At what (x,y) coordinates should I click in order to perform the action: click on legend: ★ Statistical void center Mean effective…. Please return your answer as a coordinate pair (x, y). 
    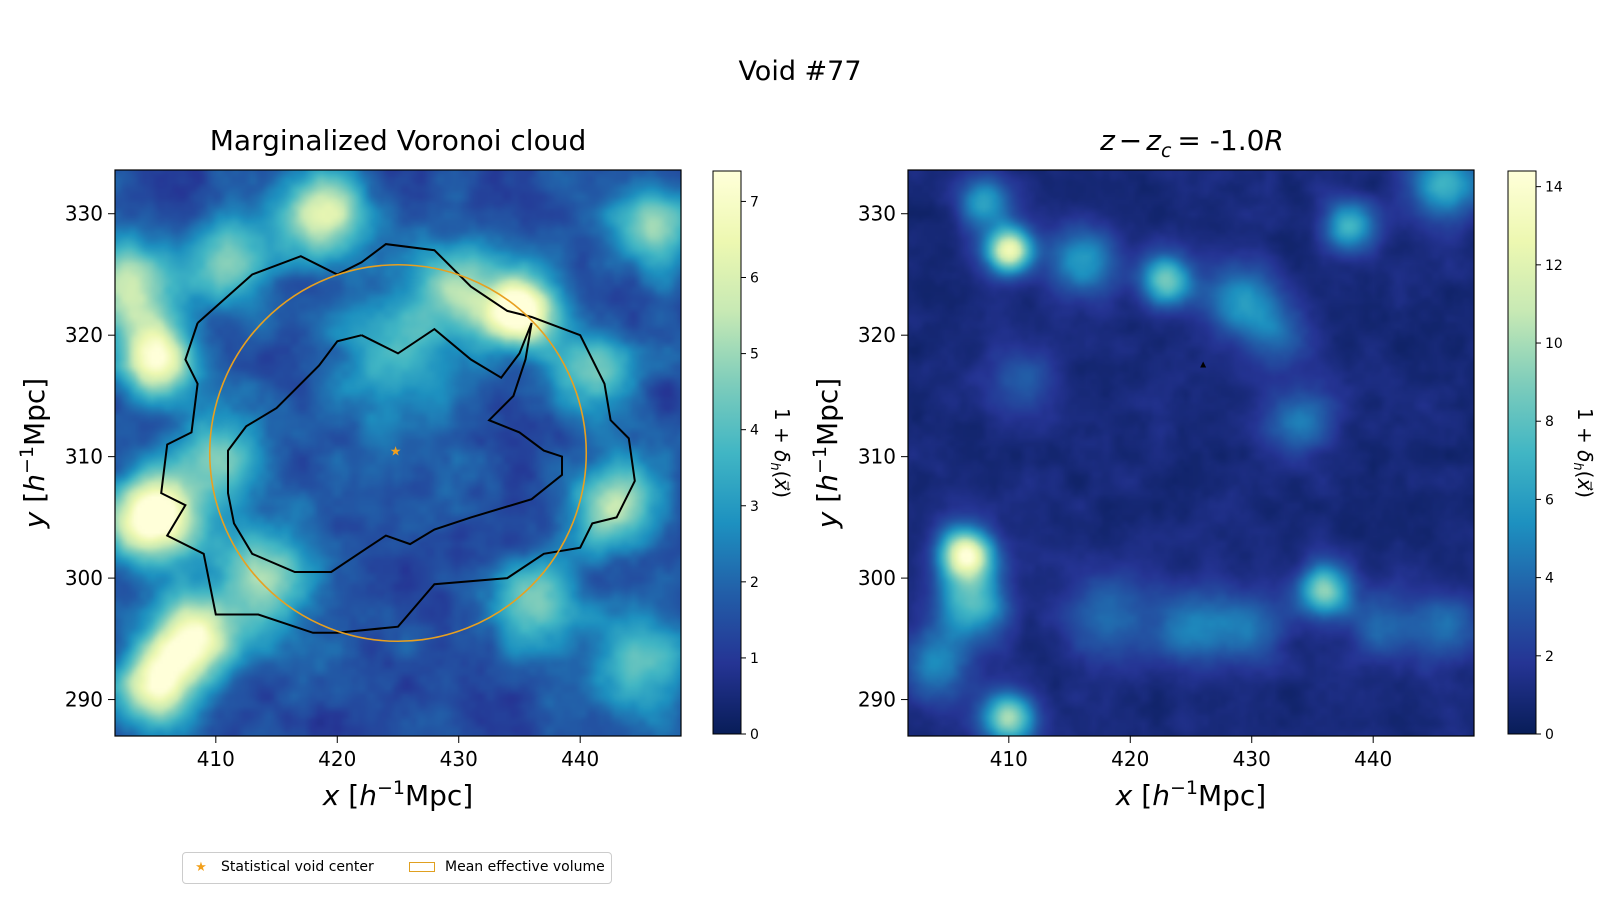
    Looking at the image, I should click on (397, 868).